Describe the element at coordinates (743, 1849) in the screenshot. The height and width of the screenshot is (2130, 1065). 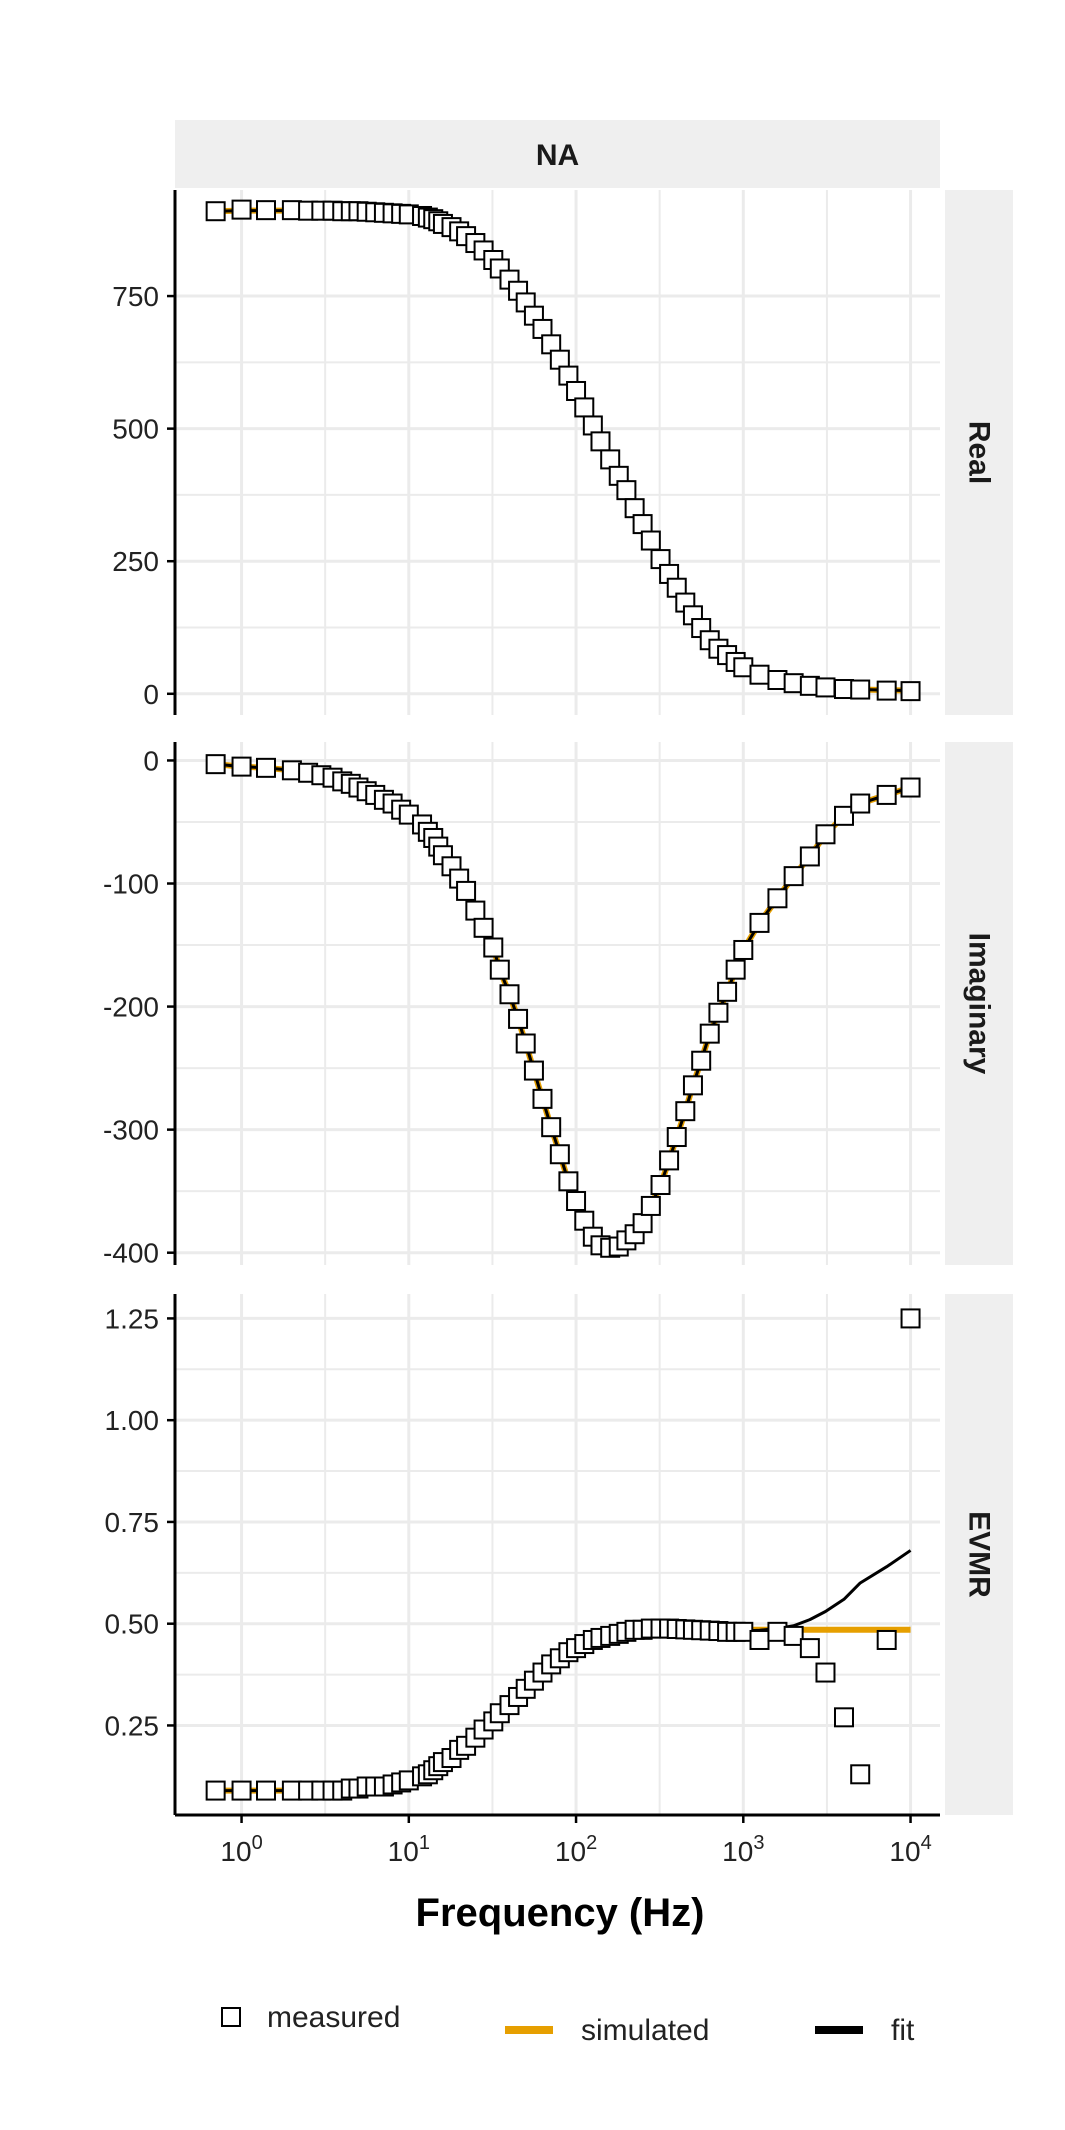
I see `x-tick-label: 10³` at that location.